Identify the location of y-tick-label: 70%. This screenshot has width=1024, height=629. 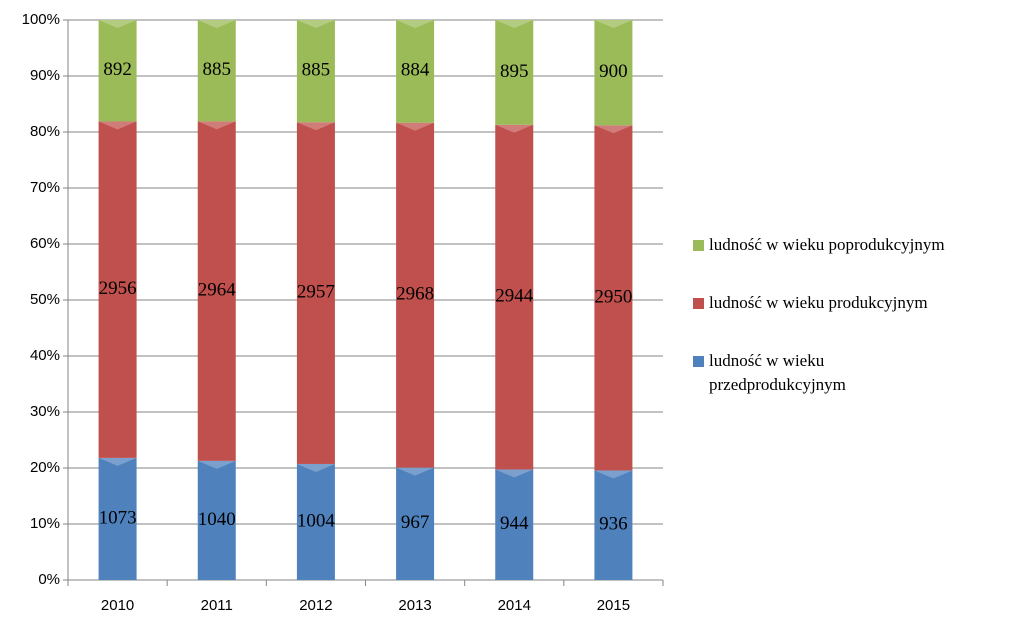
(45, 187).